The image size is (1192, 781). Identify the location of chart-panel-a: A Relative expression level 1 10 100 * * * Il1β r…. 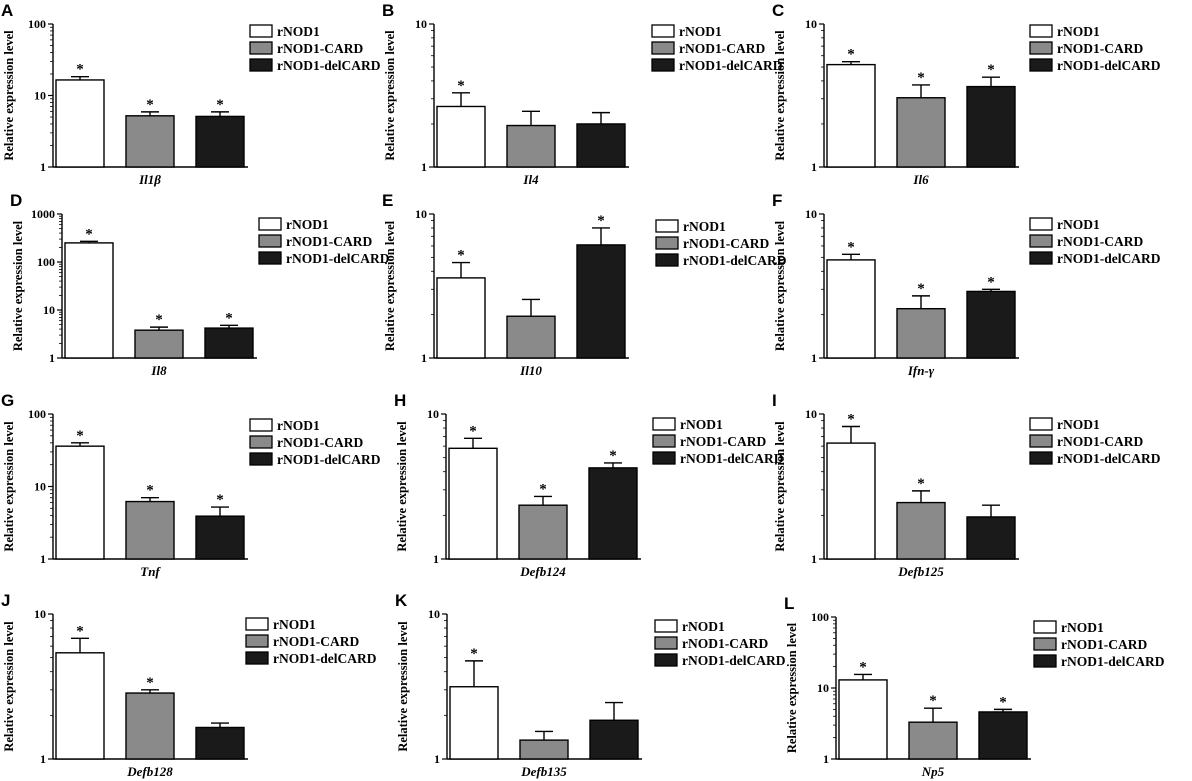
(191, 94).